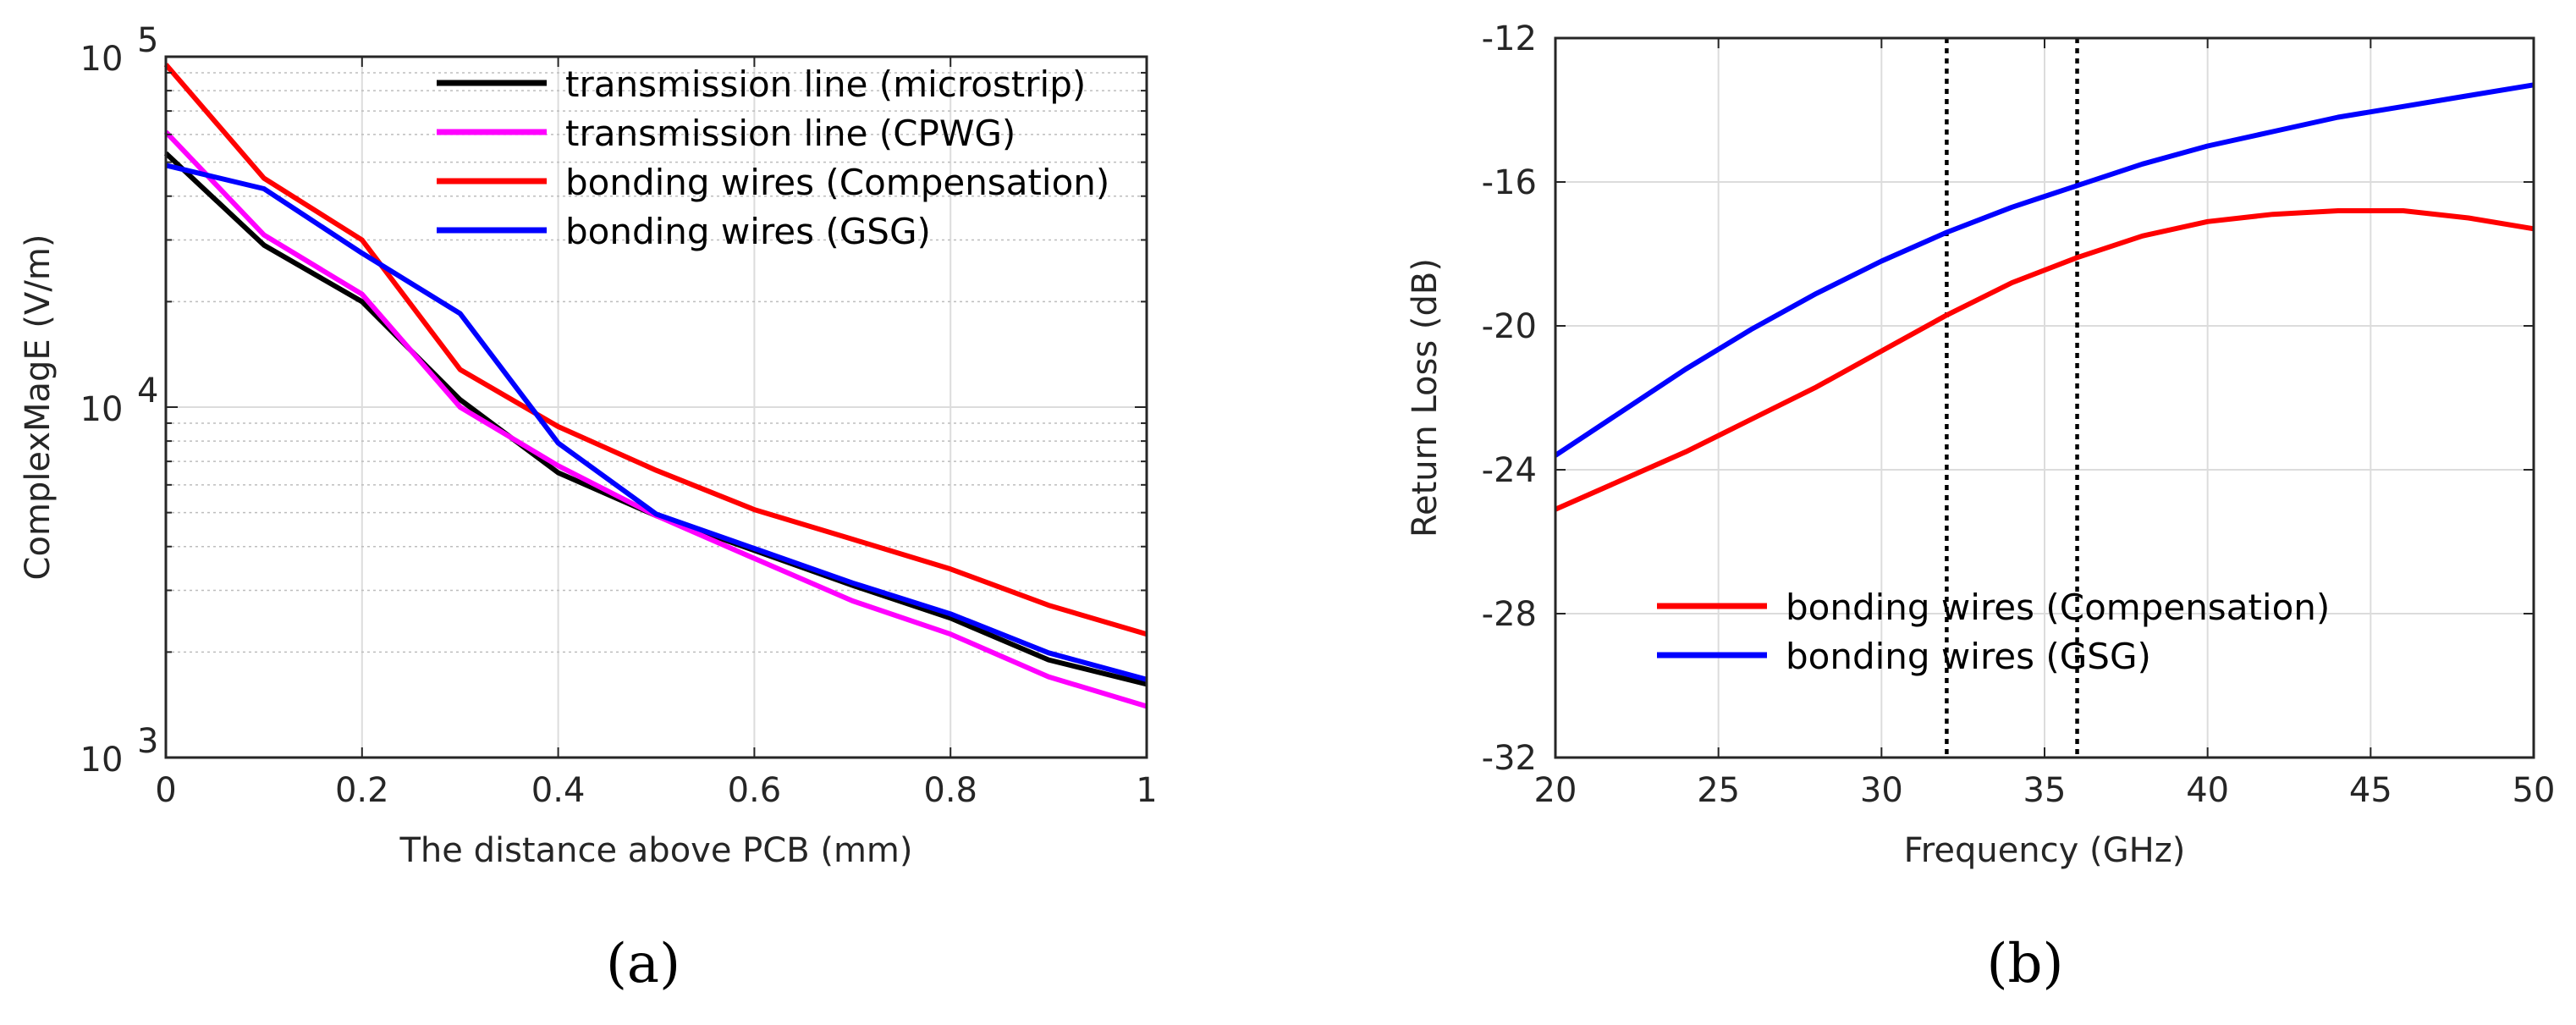  I want to click on y-tick-label: -16, so click(1509, 182).